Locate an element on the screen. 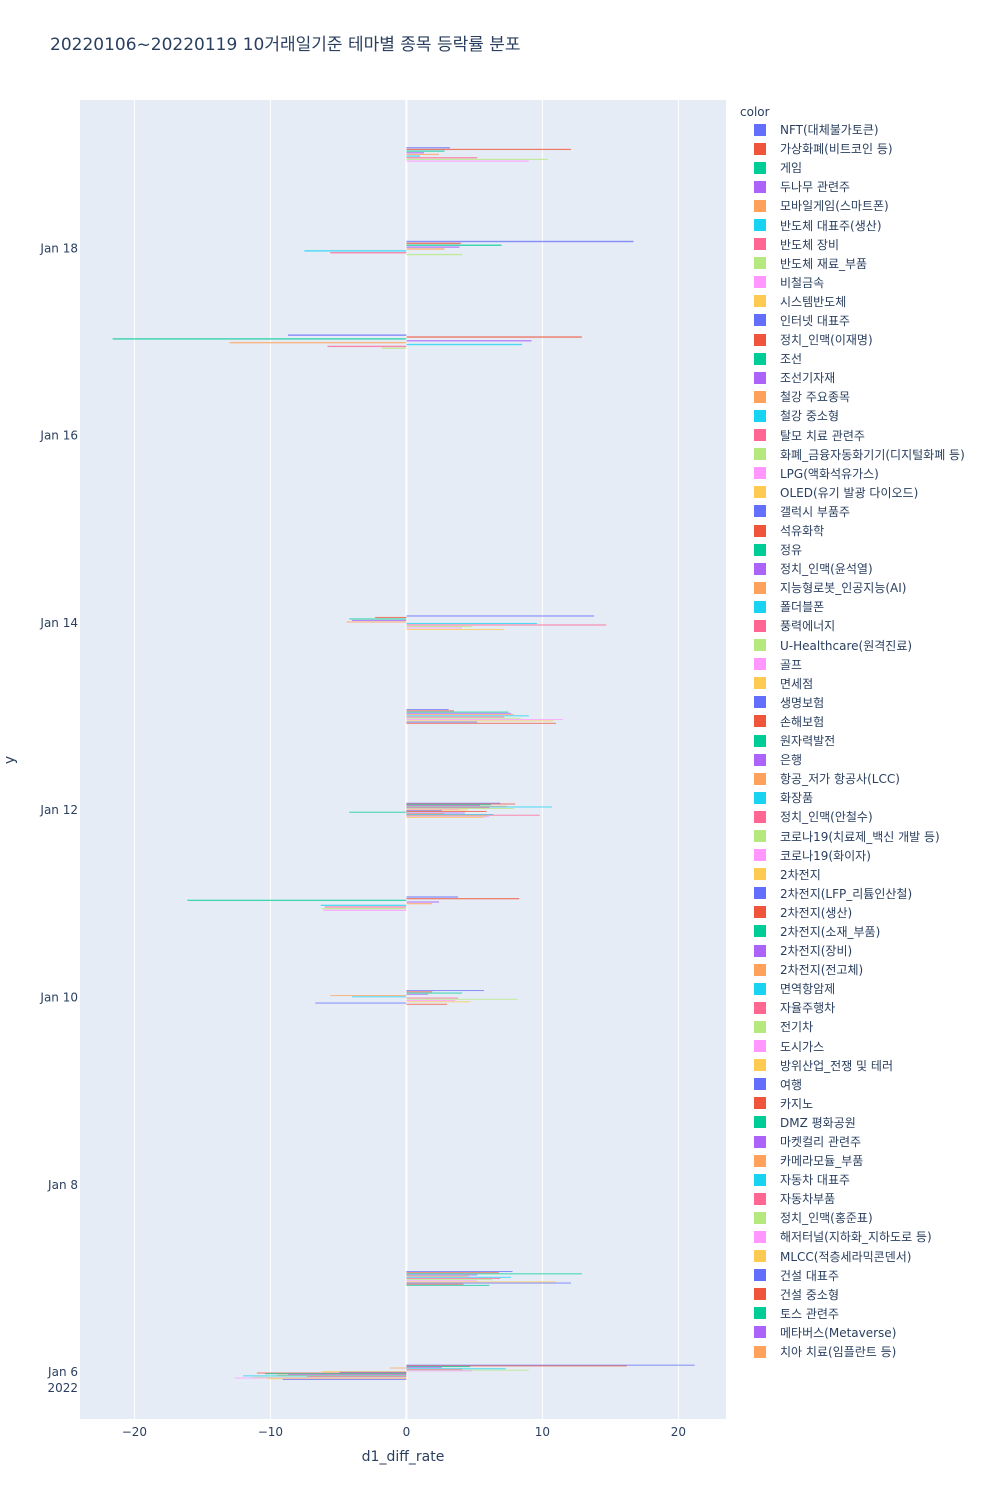  legend-item: 건설 대표주 is located at coordinates (852, 1275).